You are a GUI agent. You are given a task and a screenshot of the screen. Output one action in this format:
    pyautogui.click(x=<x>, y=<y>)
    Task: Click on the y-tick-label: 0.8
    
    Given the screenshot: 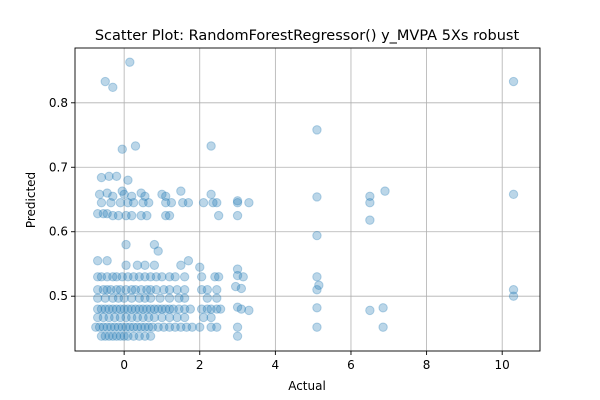 What is the action you would take?
    pyautogui.click(x=58, y=103)
    